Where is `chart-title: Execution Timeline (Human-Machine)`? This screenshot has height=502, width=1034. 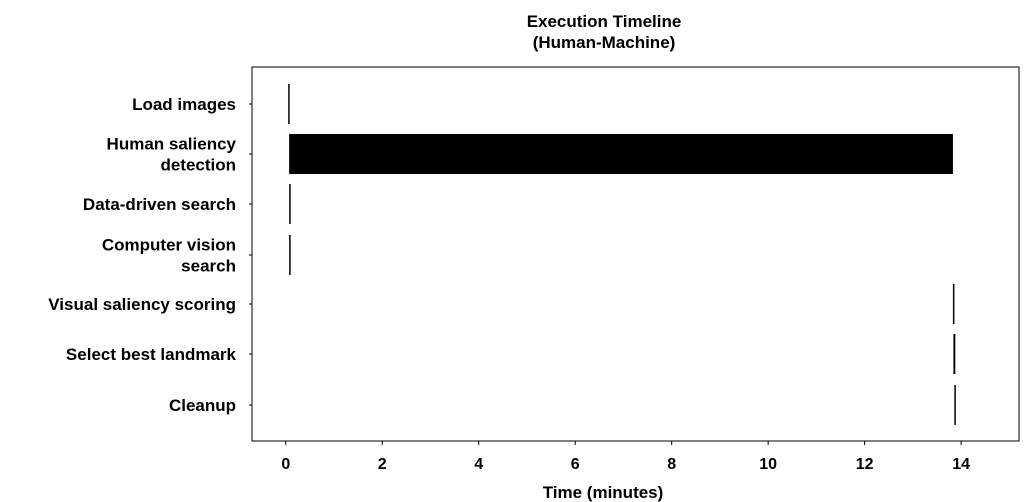
chart-title: Execution Timeline (Human-Machine) is located at coordinates (604, 32).